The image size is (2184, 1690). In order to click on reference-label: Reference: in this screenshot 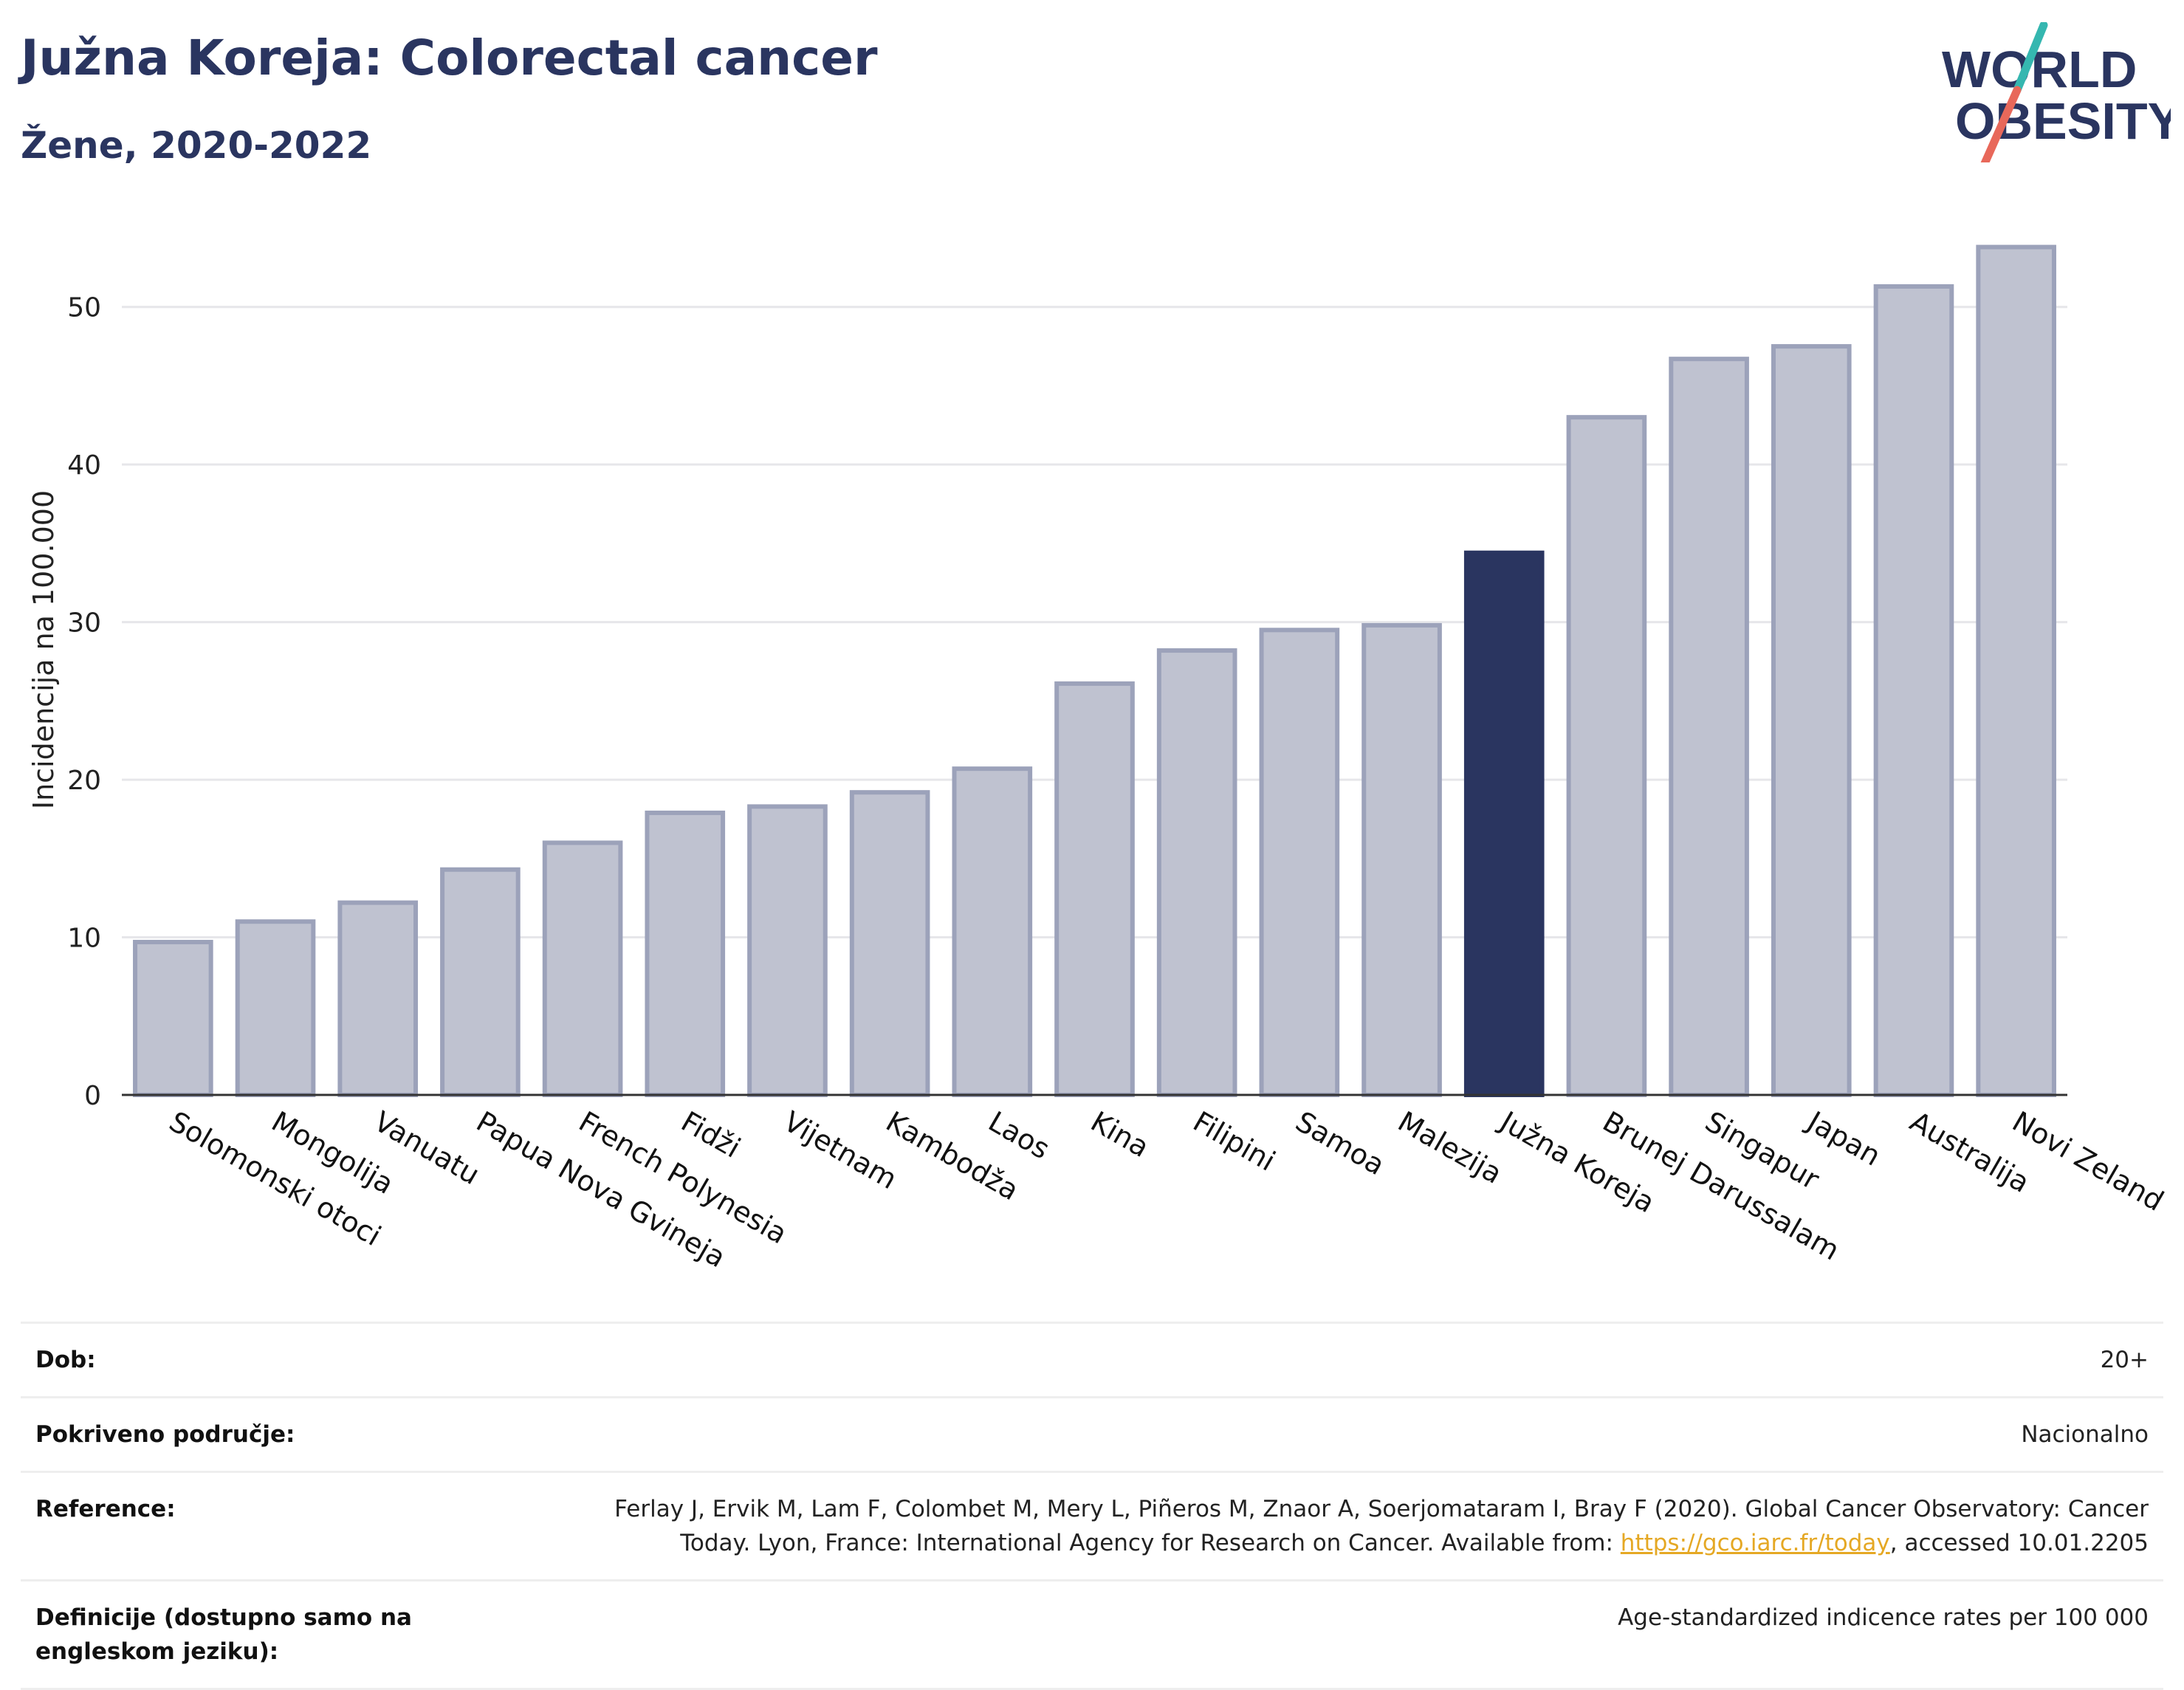, I will do `click(105, 1509)`.